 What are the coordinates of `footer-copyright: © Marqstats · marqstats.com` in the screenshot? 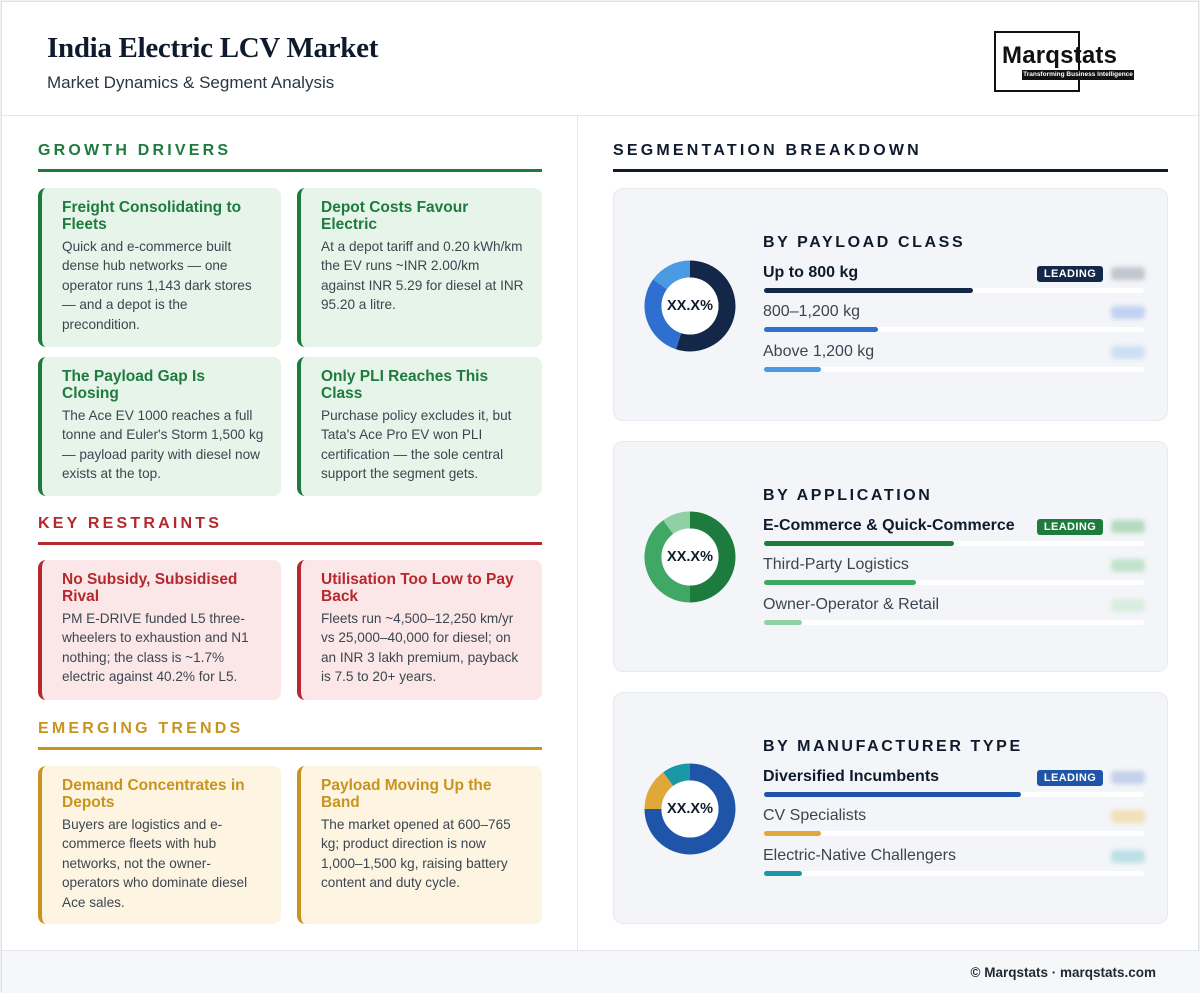 It's located at (1063, 972).